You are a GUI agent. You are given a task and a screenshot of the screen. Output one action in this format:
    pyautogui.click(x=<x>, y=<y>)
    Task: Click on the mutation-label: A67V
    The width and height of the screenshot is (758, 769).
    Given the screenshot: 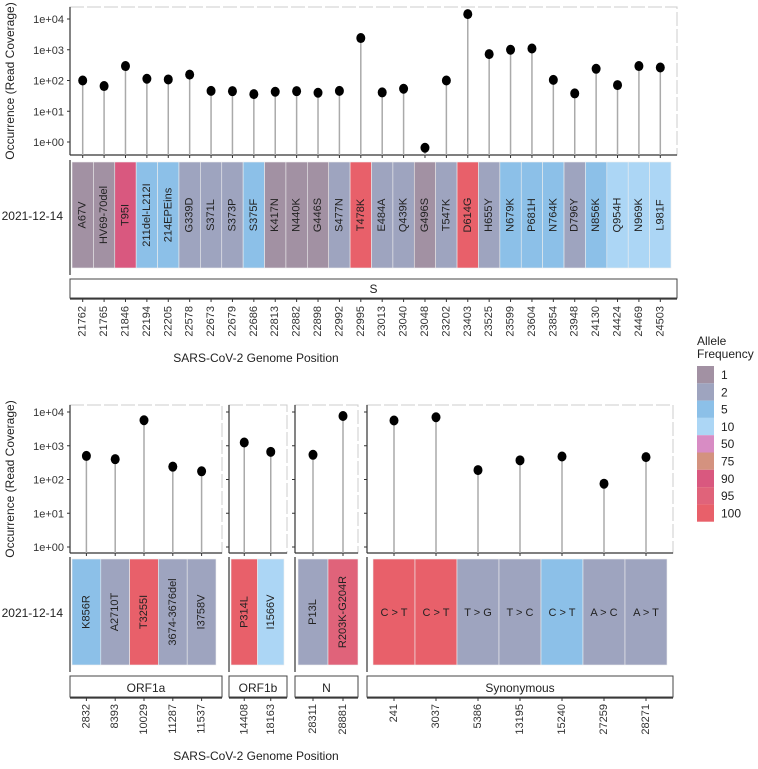 What is the action you would take?
    pyautogui.click(x=83, y=215)
    